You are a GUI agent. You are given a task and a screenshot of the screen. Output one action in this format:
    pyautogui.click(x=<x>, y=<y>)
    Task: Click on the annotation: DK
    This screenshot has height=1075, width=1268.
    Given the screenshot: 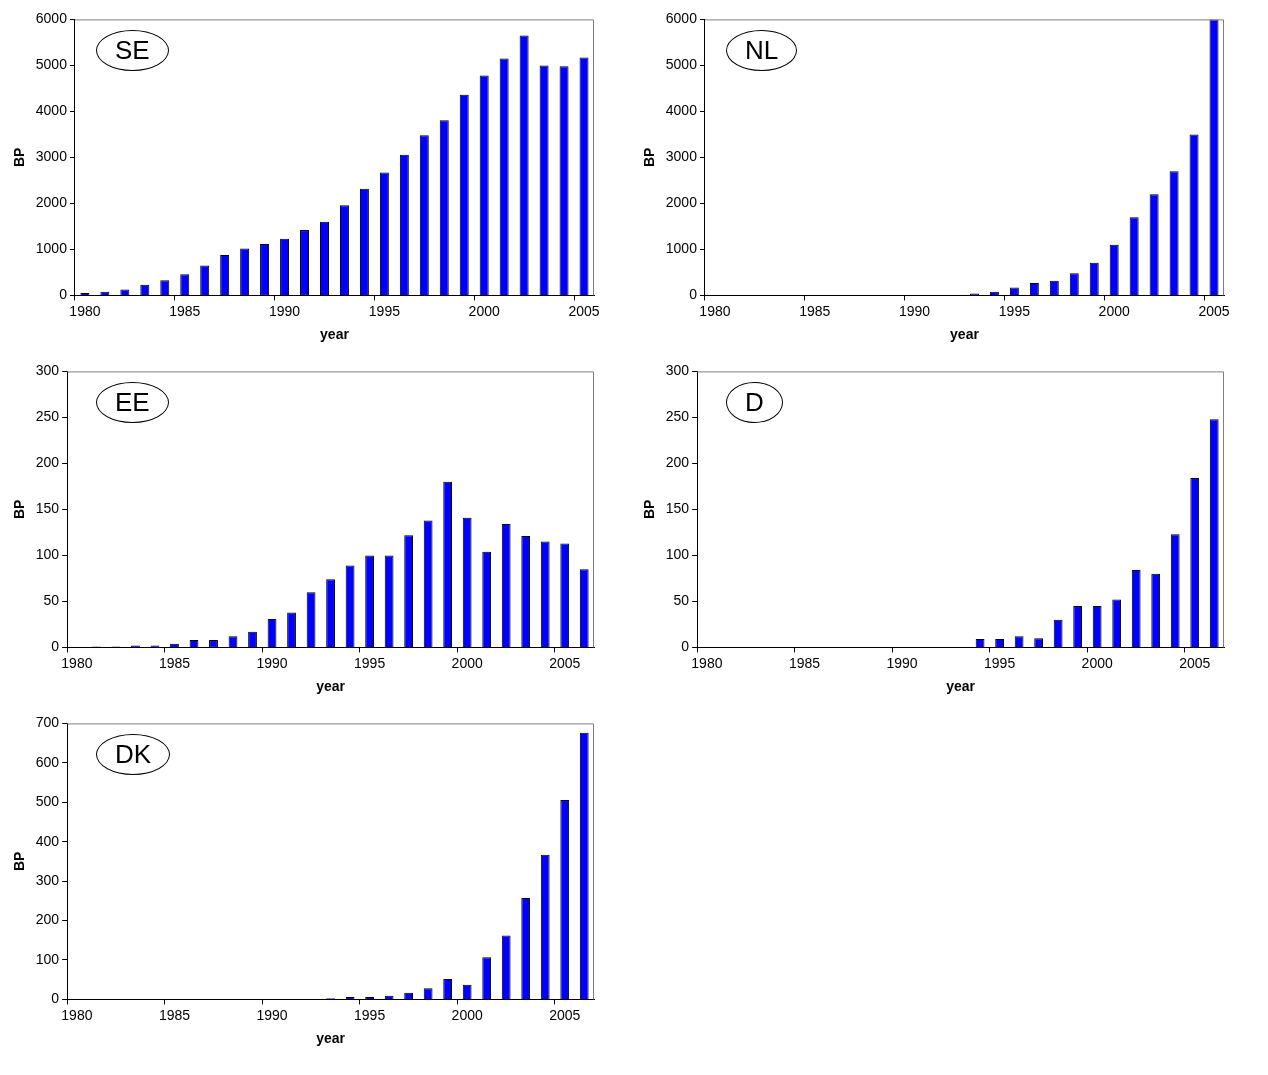 What is the action you would take?
    pyautogui.click(x=133, y=754)
    